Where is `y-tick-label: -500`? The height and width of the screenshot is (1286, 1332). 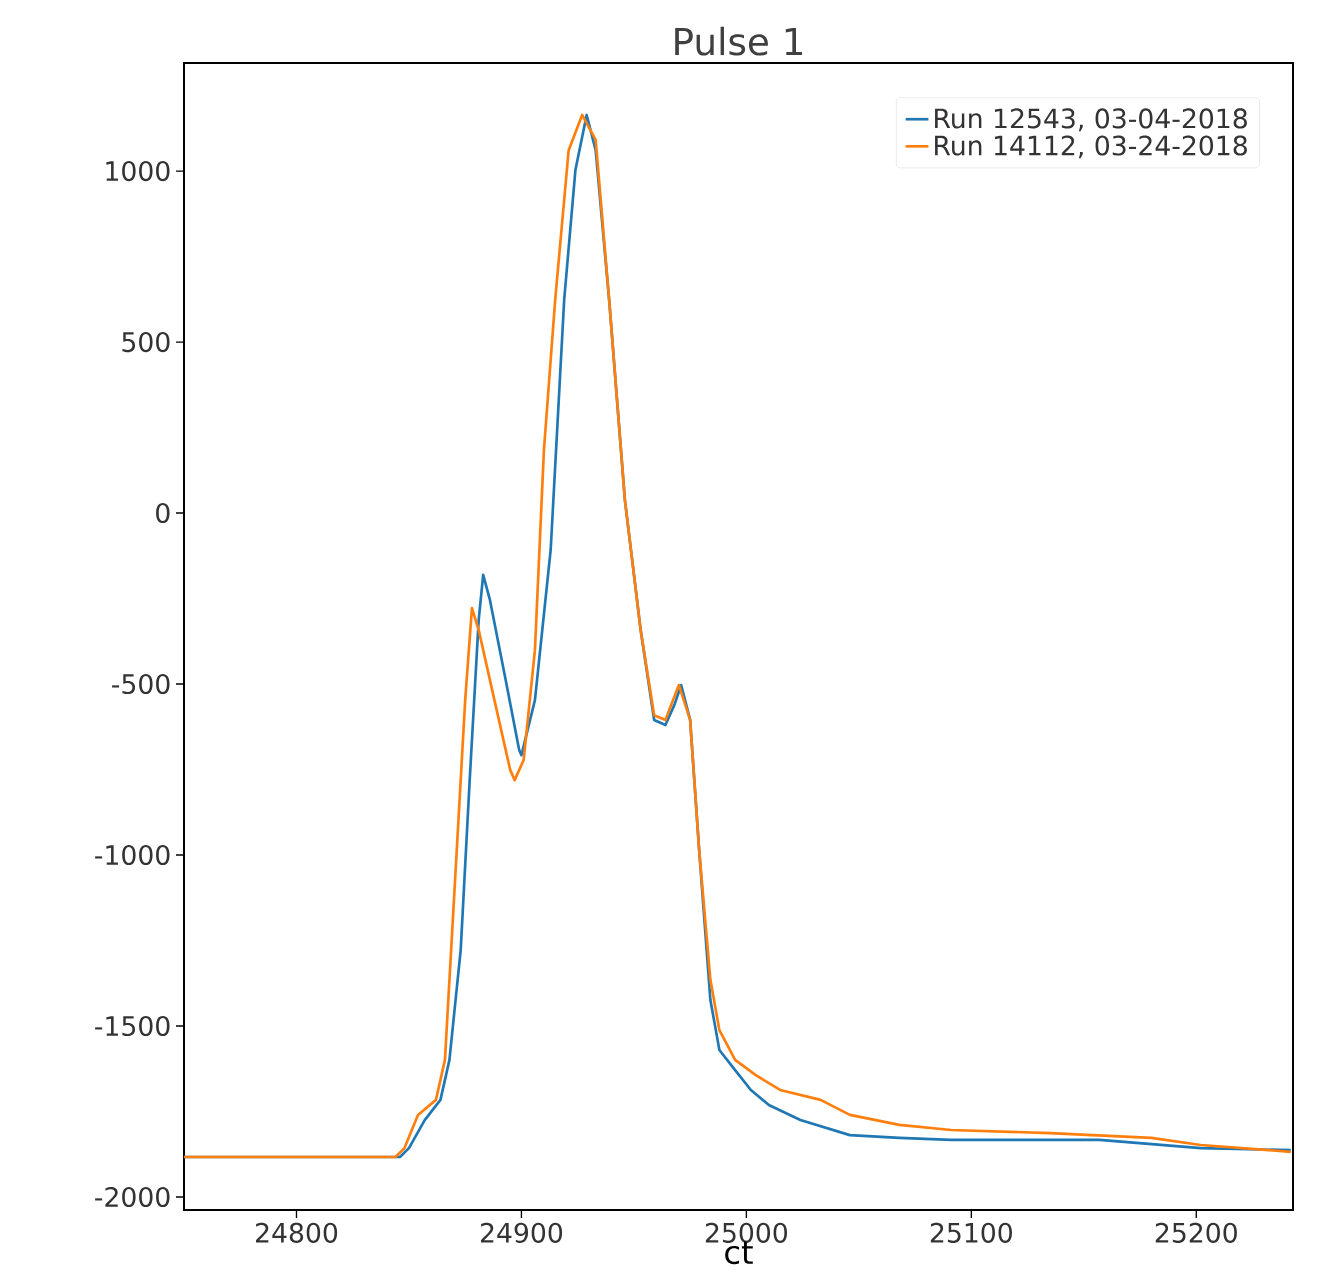
y-tick-label: -500 is located at coordinates (141, 684).